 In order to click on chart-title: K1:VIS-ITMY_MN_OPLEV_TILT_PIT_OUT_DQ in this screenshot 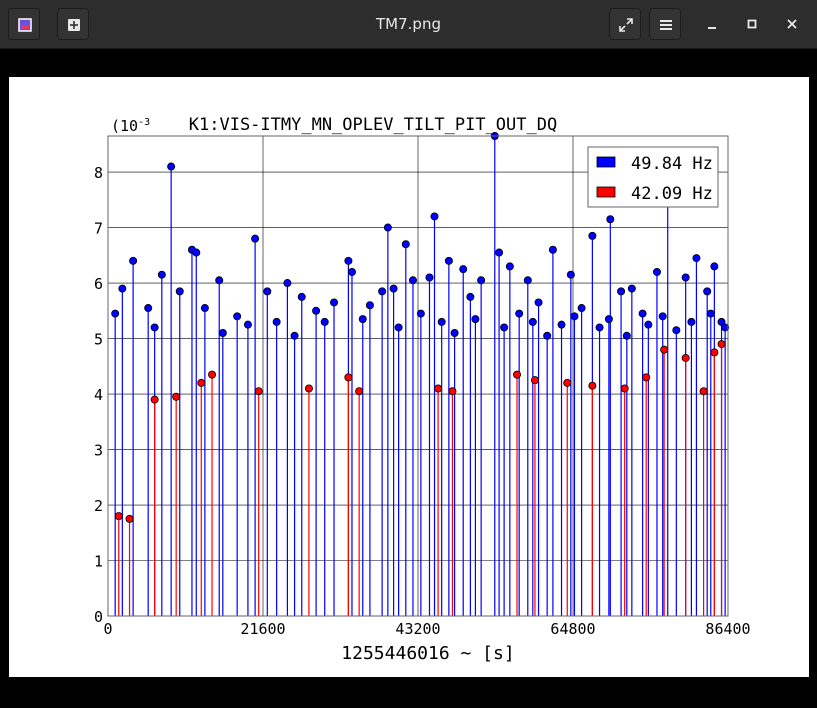, I will do `click(373, 125)`.